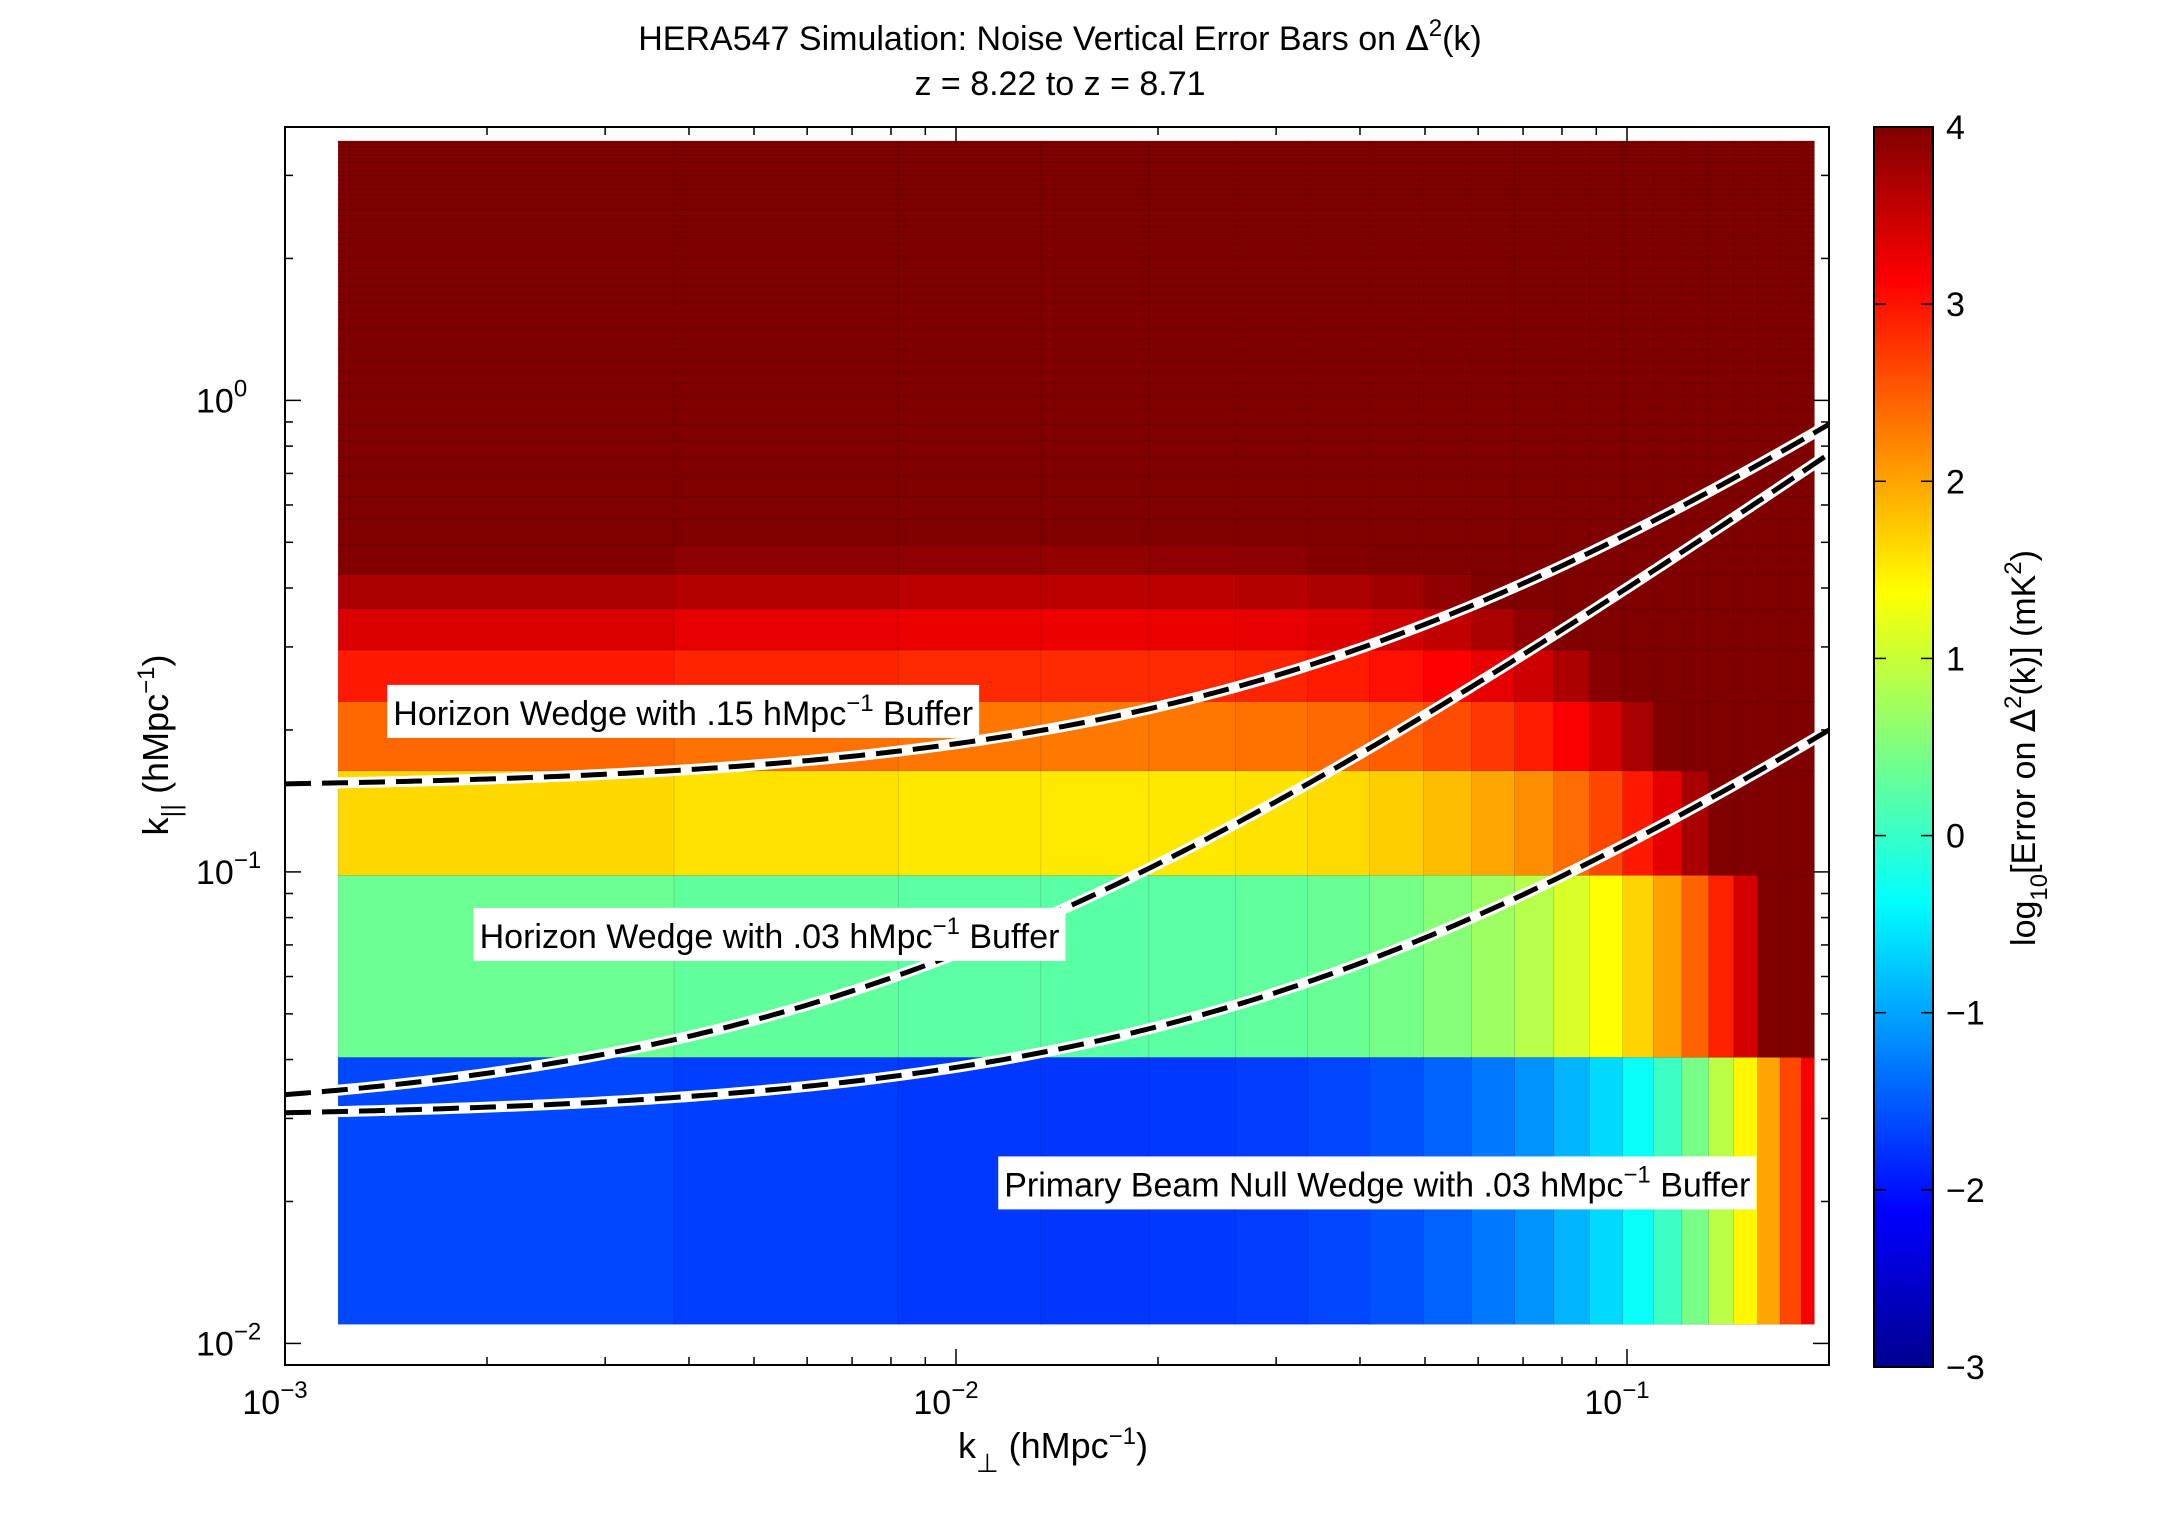 This screenshot has width=2159, height=1517. I want to click on chart-title-sup: 2, so click(1435, 28).